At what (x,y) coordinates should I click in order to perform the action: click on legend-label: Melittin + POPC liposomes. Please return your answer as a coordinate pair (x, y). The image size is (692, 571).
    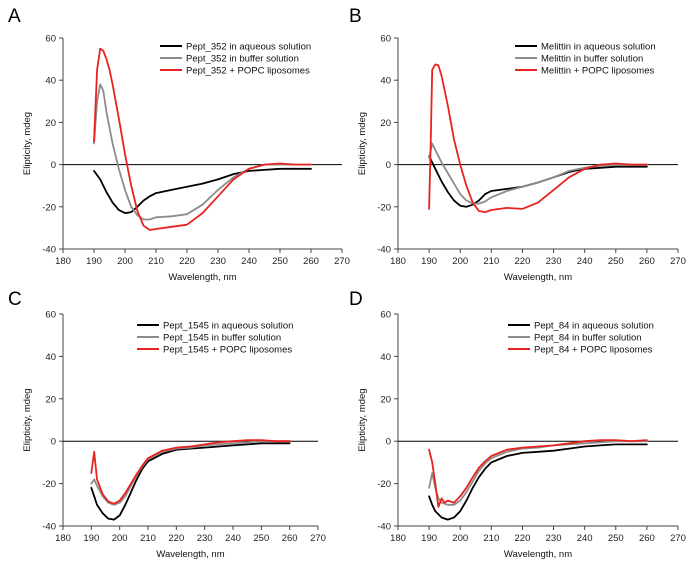
    Looking at the image, I should click on (597, 71).